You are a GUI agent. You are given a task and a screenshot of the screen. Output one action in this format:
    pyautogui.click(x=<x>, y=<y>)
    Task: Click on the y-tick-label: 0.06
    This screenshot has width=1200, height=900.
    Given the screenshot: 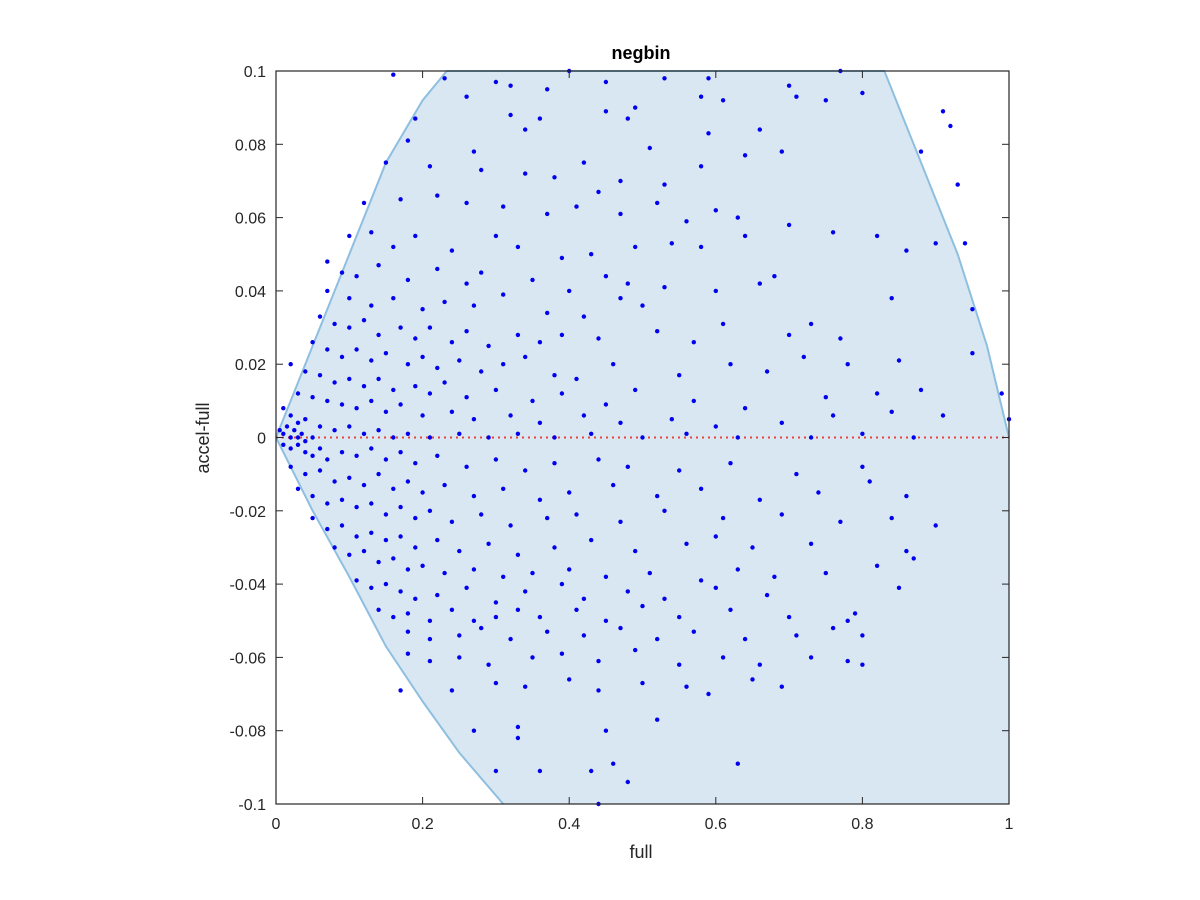 What is the action you would take?
    pyautogui.click(x=250, y=219)
    